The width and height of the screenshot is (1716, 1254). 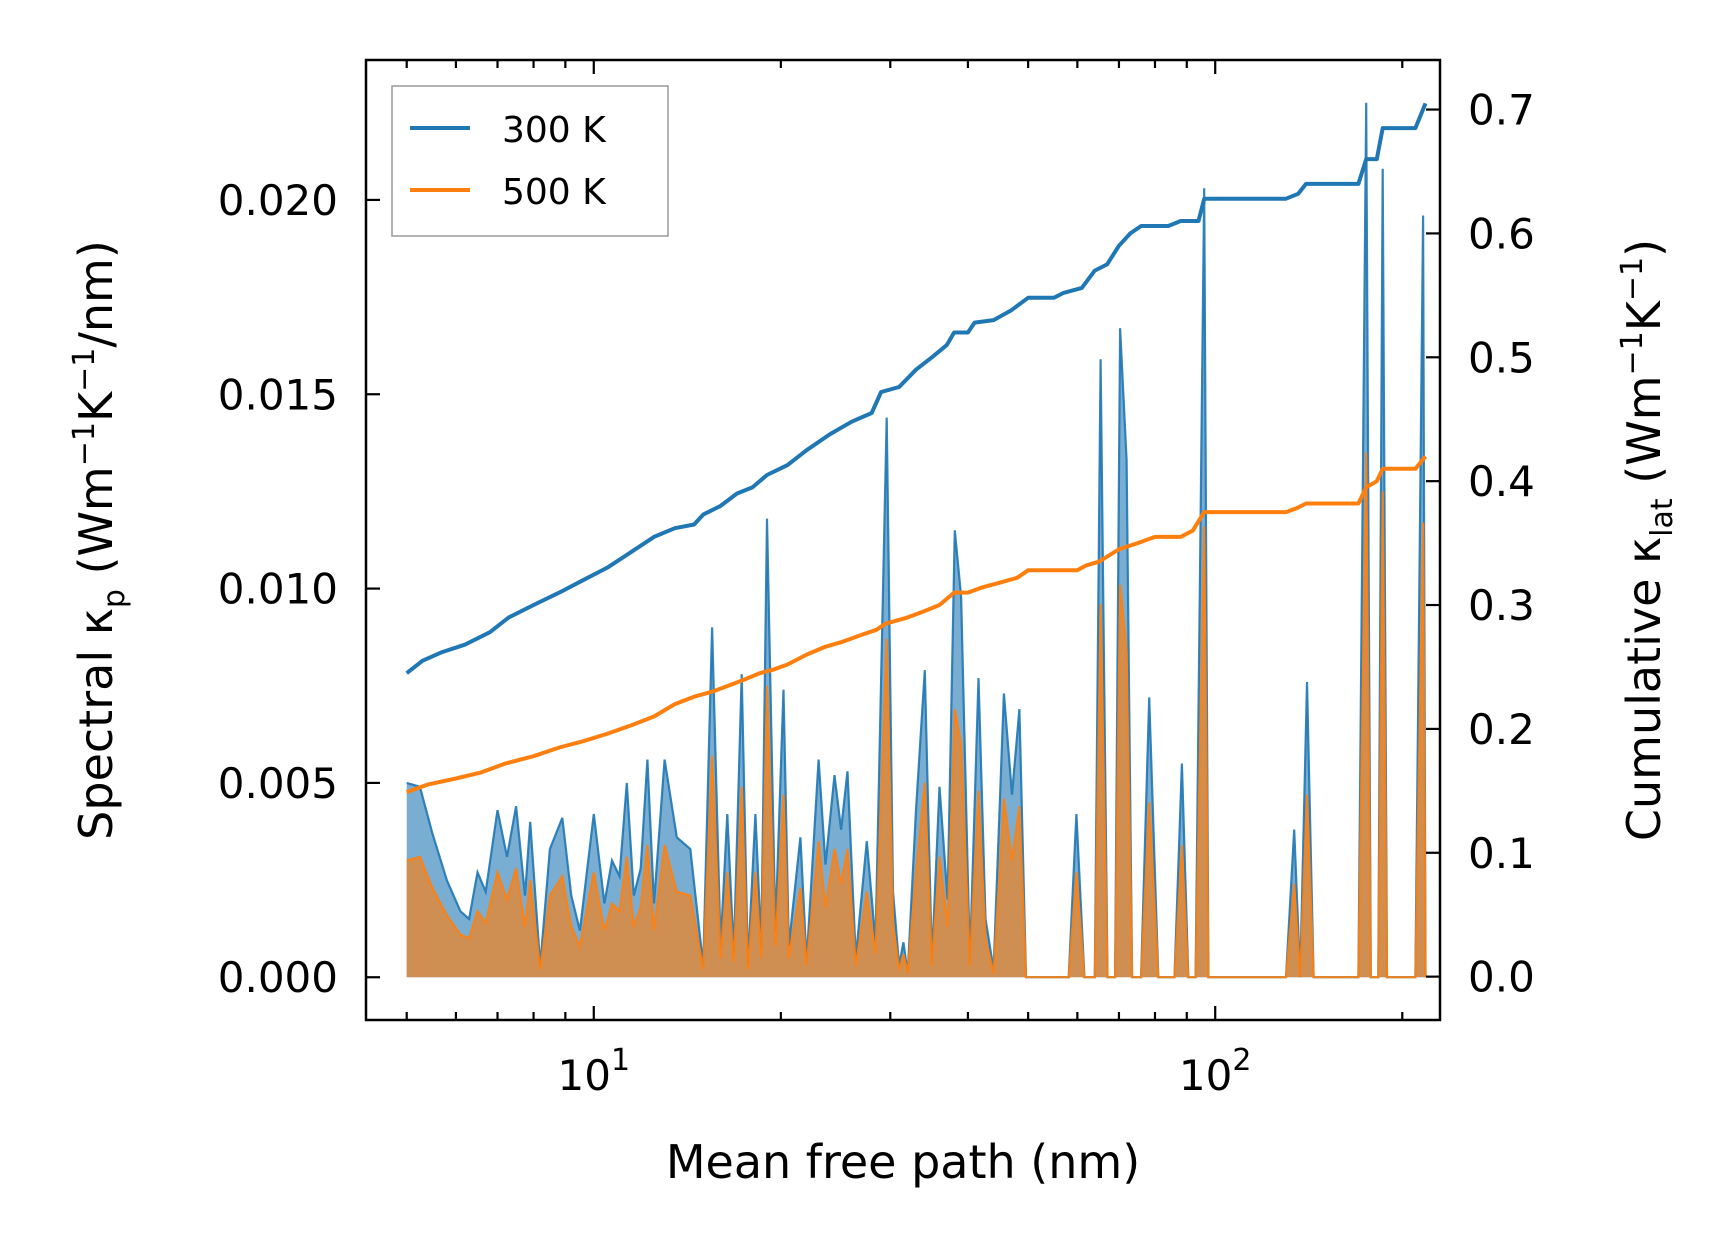 What do you see at coordinates (114, 598) in the screenshot?
I see `y-left-label-sub: p` at bounding box center [114, 598].